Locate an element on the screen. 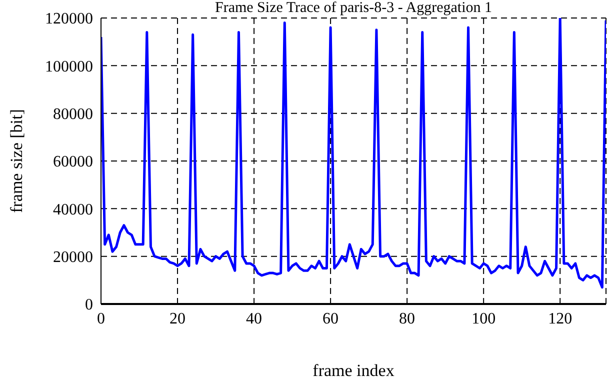 This screenshot has height=382, width=612. y-axis-title: frame size [bit] is located at coordinates (16, 161).